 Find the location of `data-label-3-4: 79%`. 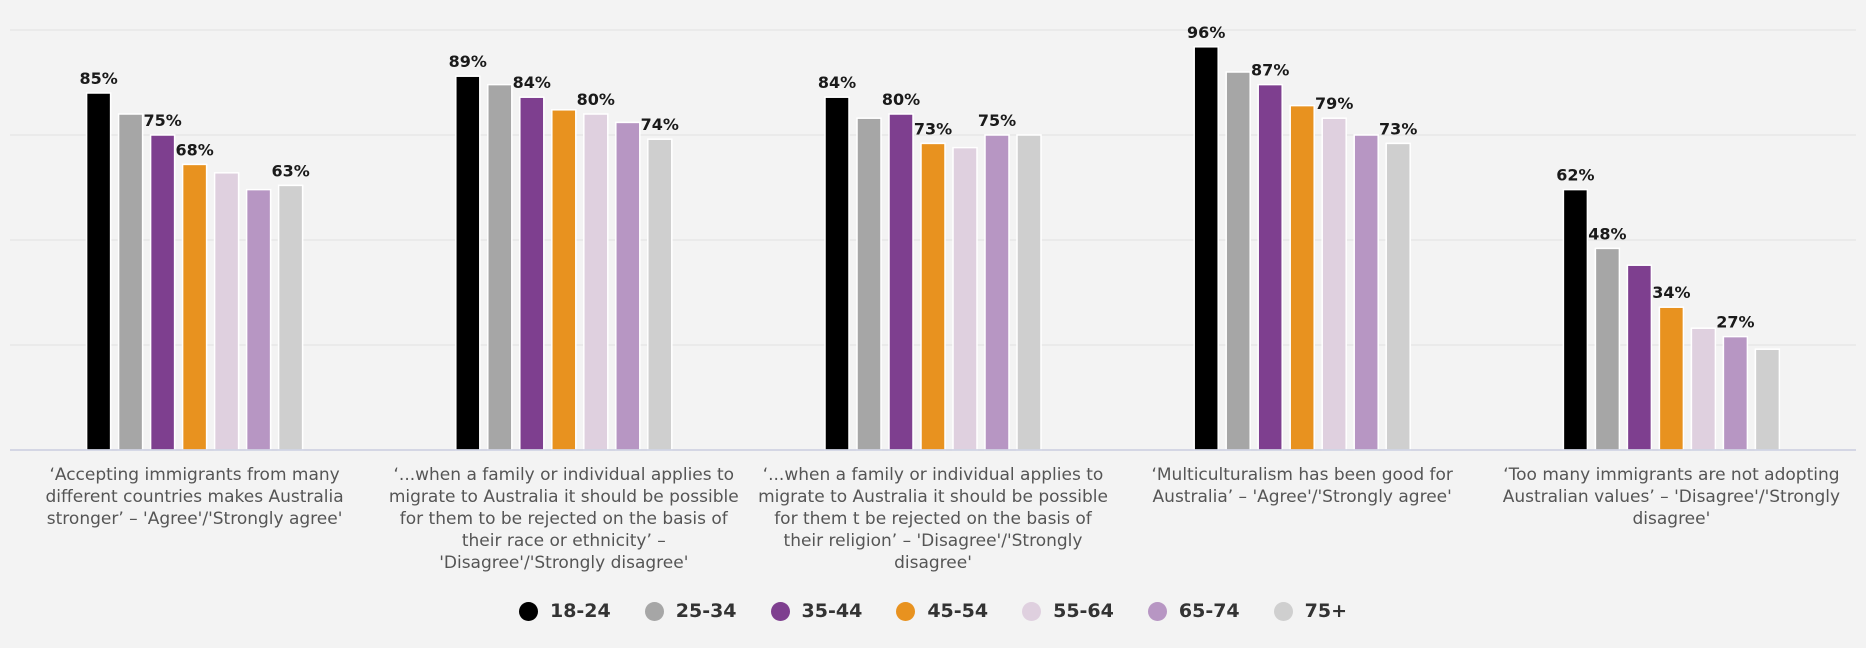

data-label-3-4: 79% is located at coordinates (1334, 103).